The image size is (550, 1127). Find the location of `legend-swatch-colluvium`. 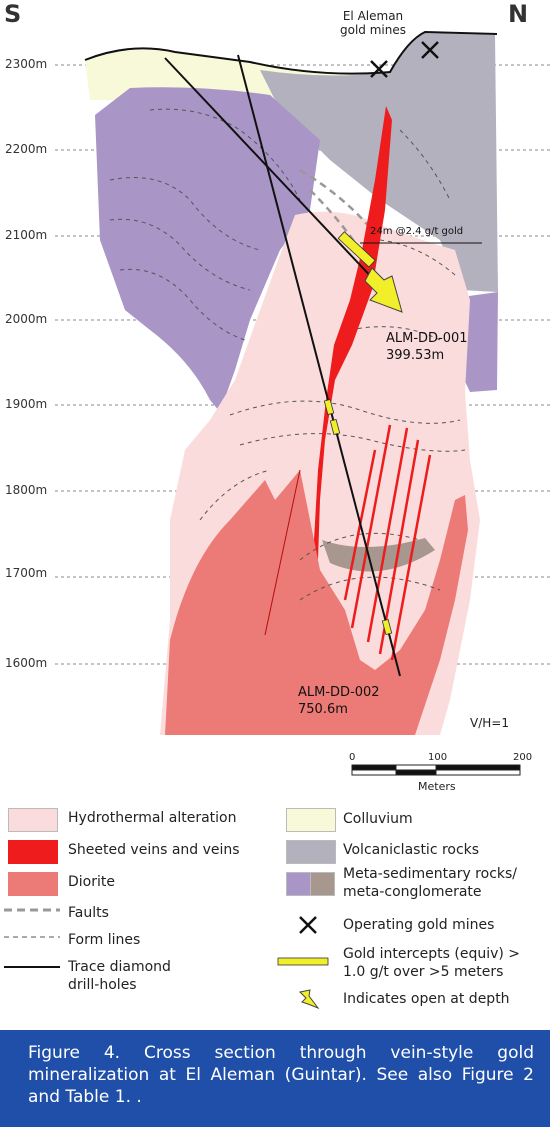

legend-swatch-colluvium is located at coordinates (311, 820).